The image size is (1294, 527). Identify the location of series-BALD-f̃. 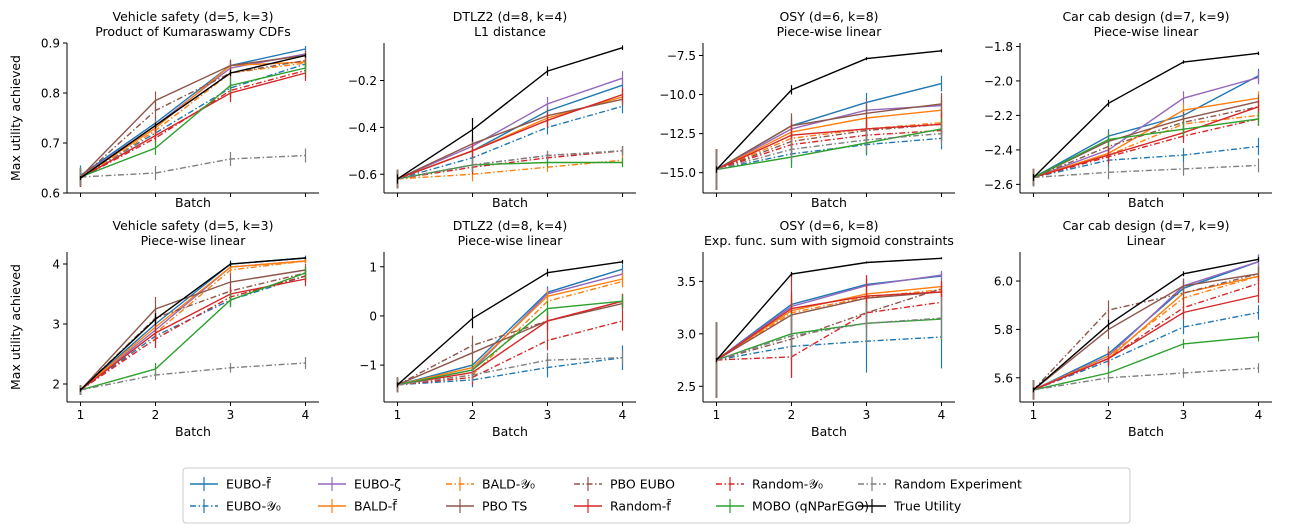
(1146, 139).